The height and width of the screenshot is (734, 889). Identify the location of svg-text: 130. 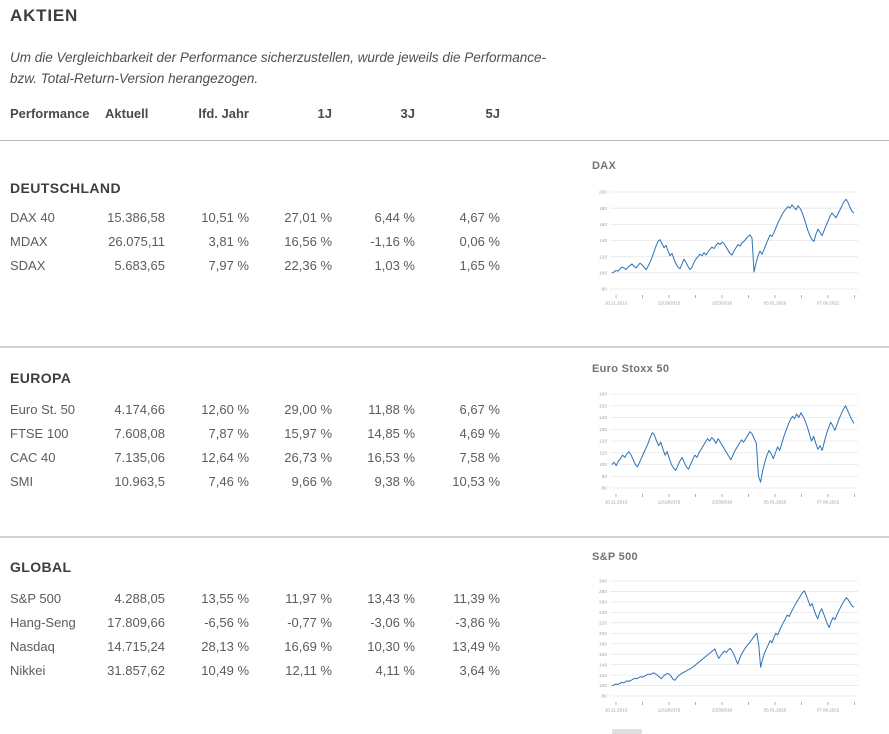
(603, 430).